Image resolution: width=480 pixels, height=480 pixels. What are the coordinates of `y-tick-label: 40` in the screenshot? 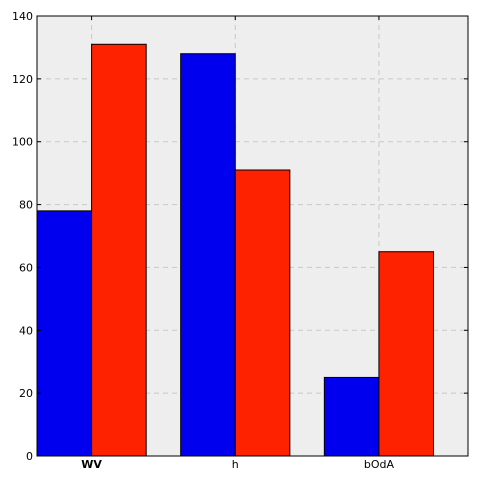 It's located at (26, 330).